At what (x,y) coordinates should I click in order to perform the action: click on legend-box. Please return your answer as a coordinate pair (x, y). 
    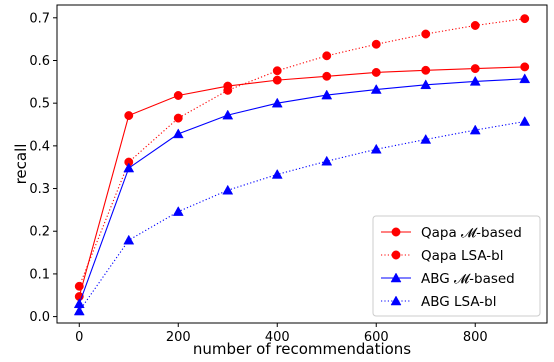
    Looking at the image, I should click on (456, 266).